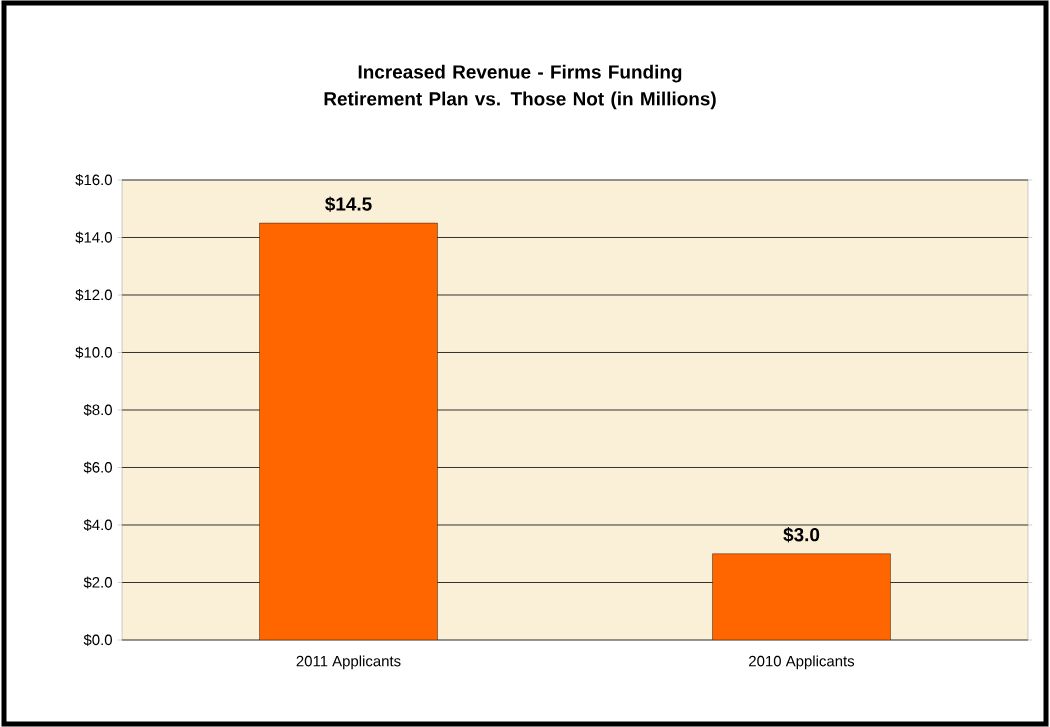 This screenshot has width=1050, height=727. Describe the element at coordinates (348, 204) in the screenshot. I see `data-label: $14.5` at that location.